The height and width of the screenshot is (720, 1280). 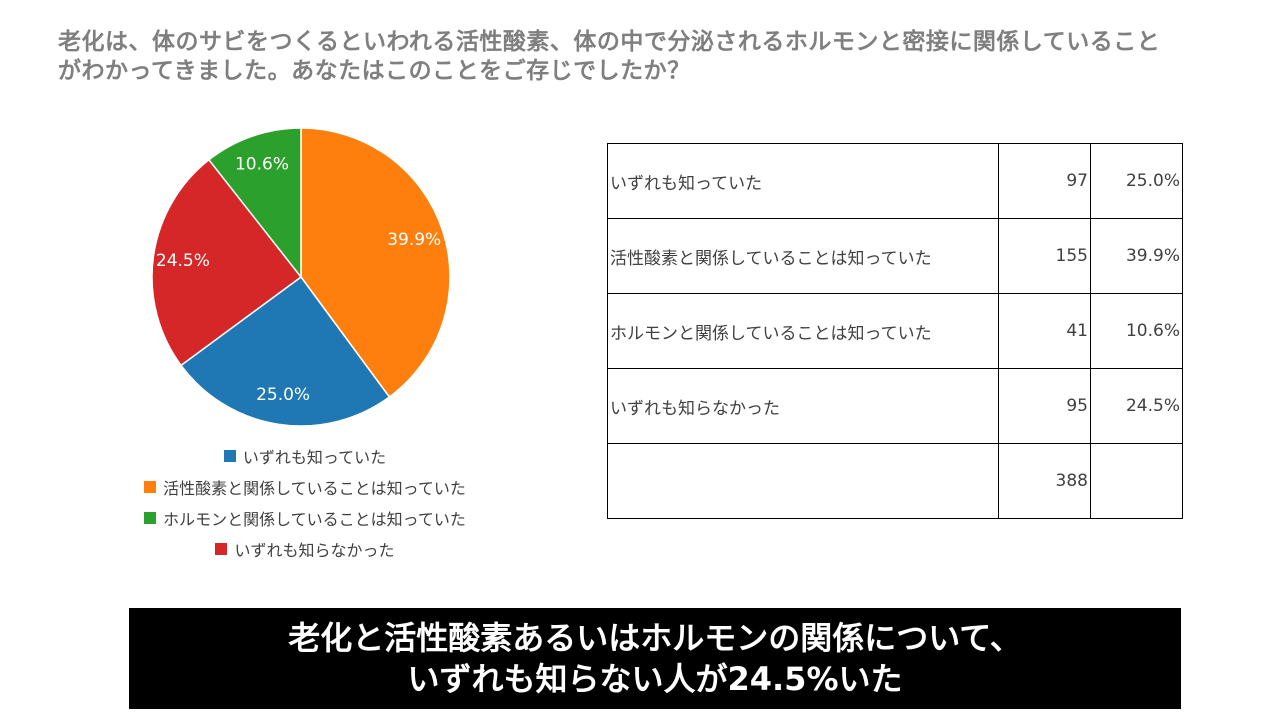 I want to click on legend-label: ホルモンと関係していることは知っていた, so click(x=314, y=519).